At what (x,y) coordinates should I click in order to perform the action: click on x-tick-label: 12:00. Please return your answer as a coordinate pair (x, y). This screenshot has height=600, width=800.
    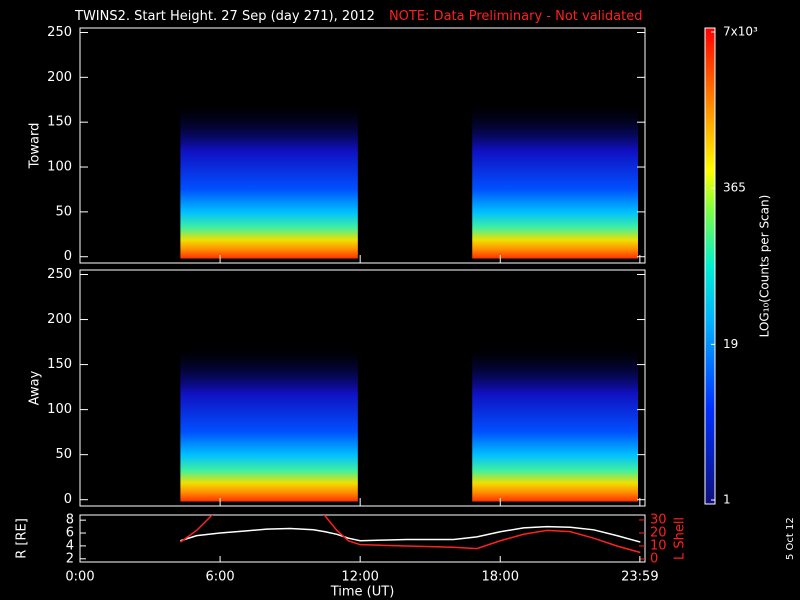
    Looking at the image, I should click on (359, 577).